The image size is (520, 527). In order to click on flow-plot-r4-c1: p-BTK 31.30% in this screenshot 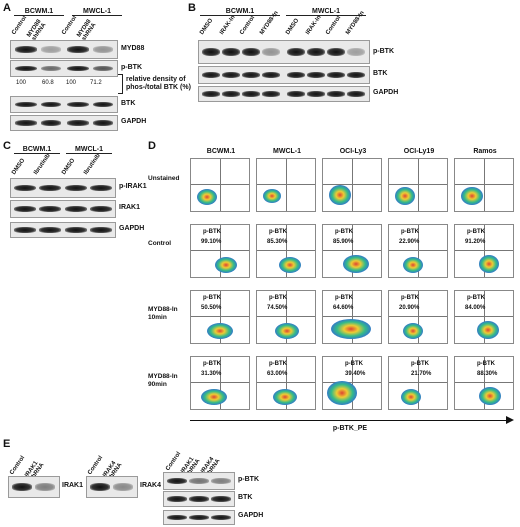, I will do `click(220, 383)`.